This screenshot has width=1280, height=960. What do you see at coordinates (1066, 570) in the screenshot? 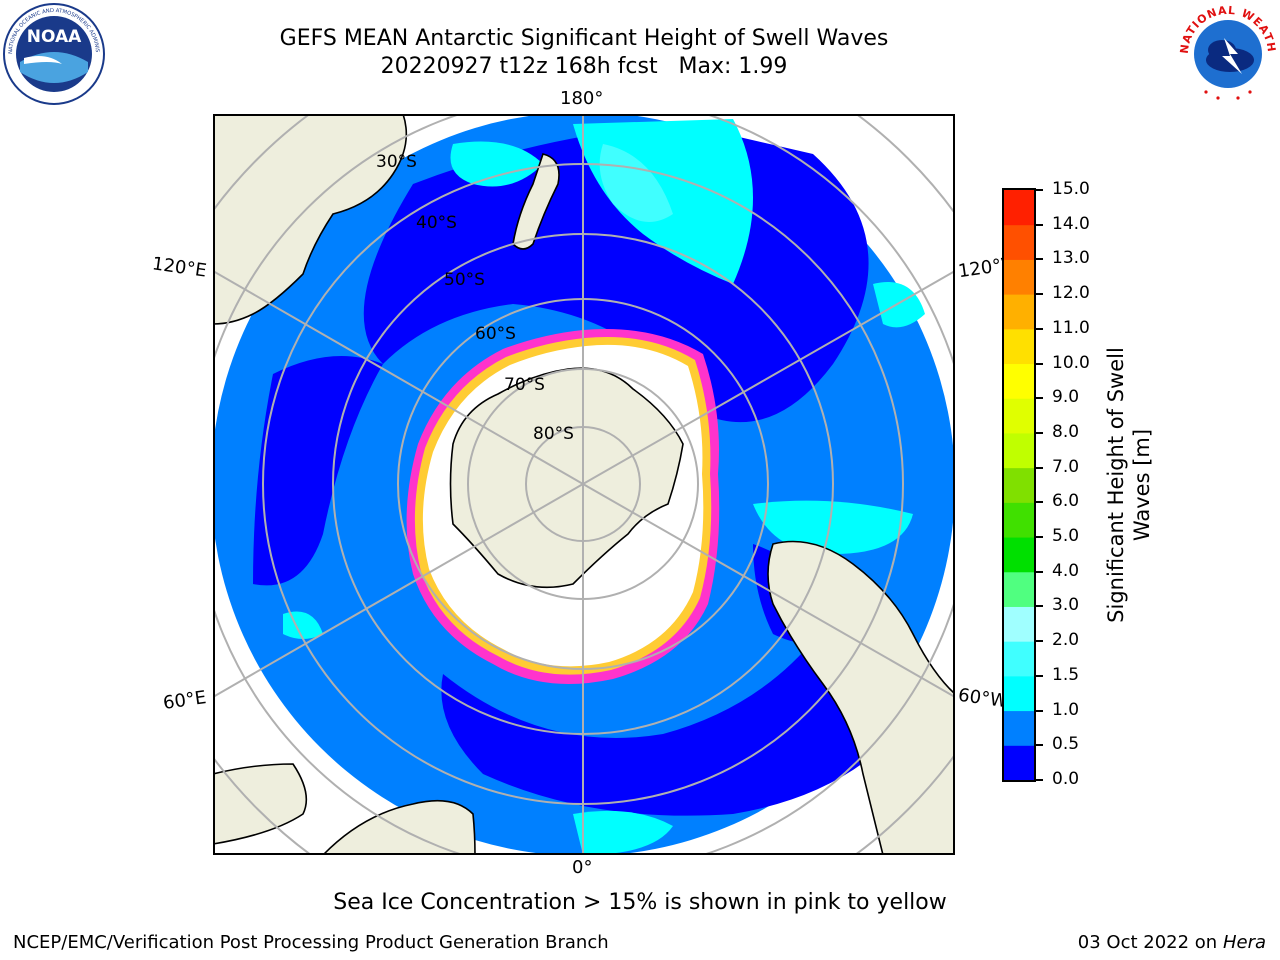
I see `colorbar-tick-label: 4.0` at bounding box center [1066, 570].